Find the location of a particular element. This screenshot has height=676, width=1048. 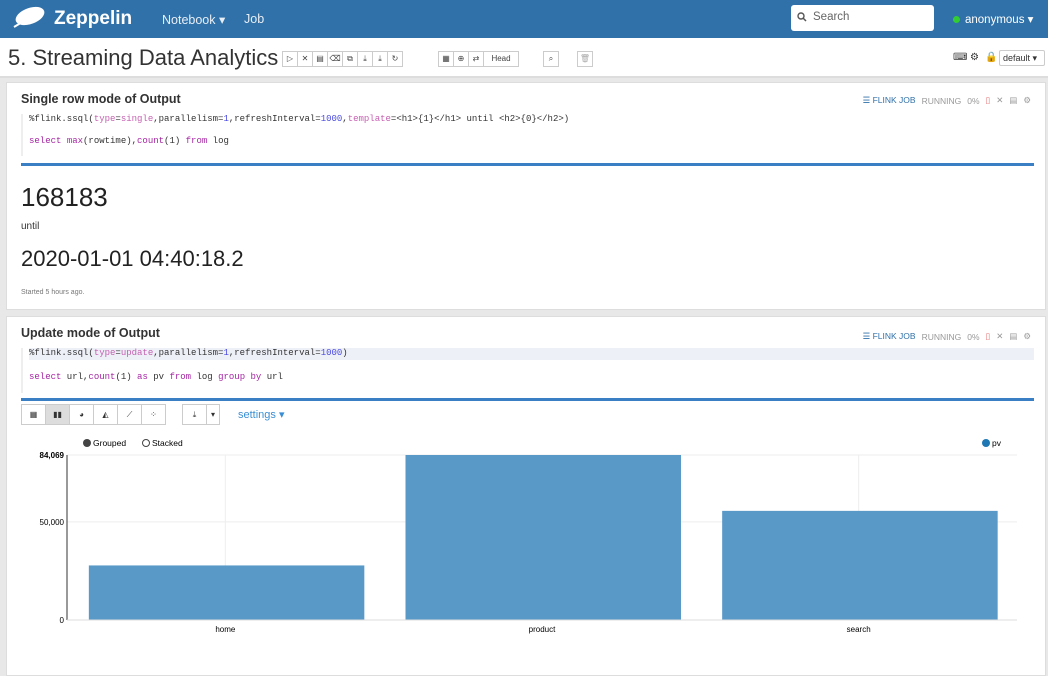

x-tick-label: search is located at coordinates (859, 629).